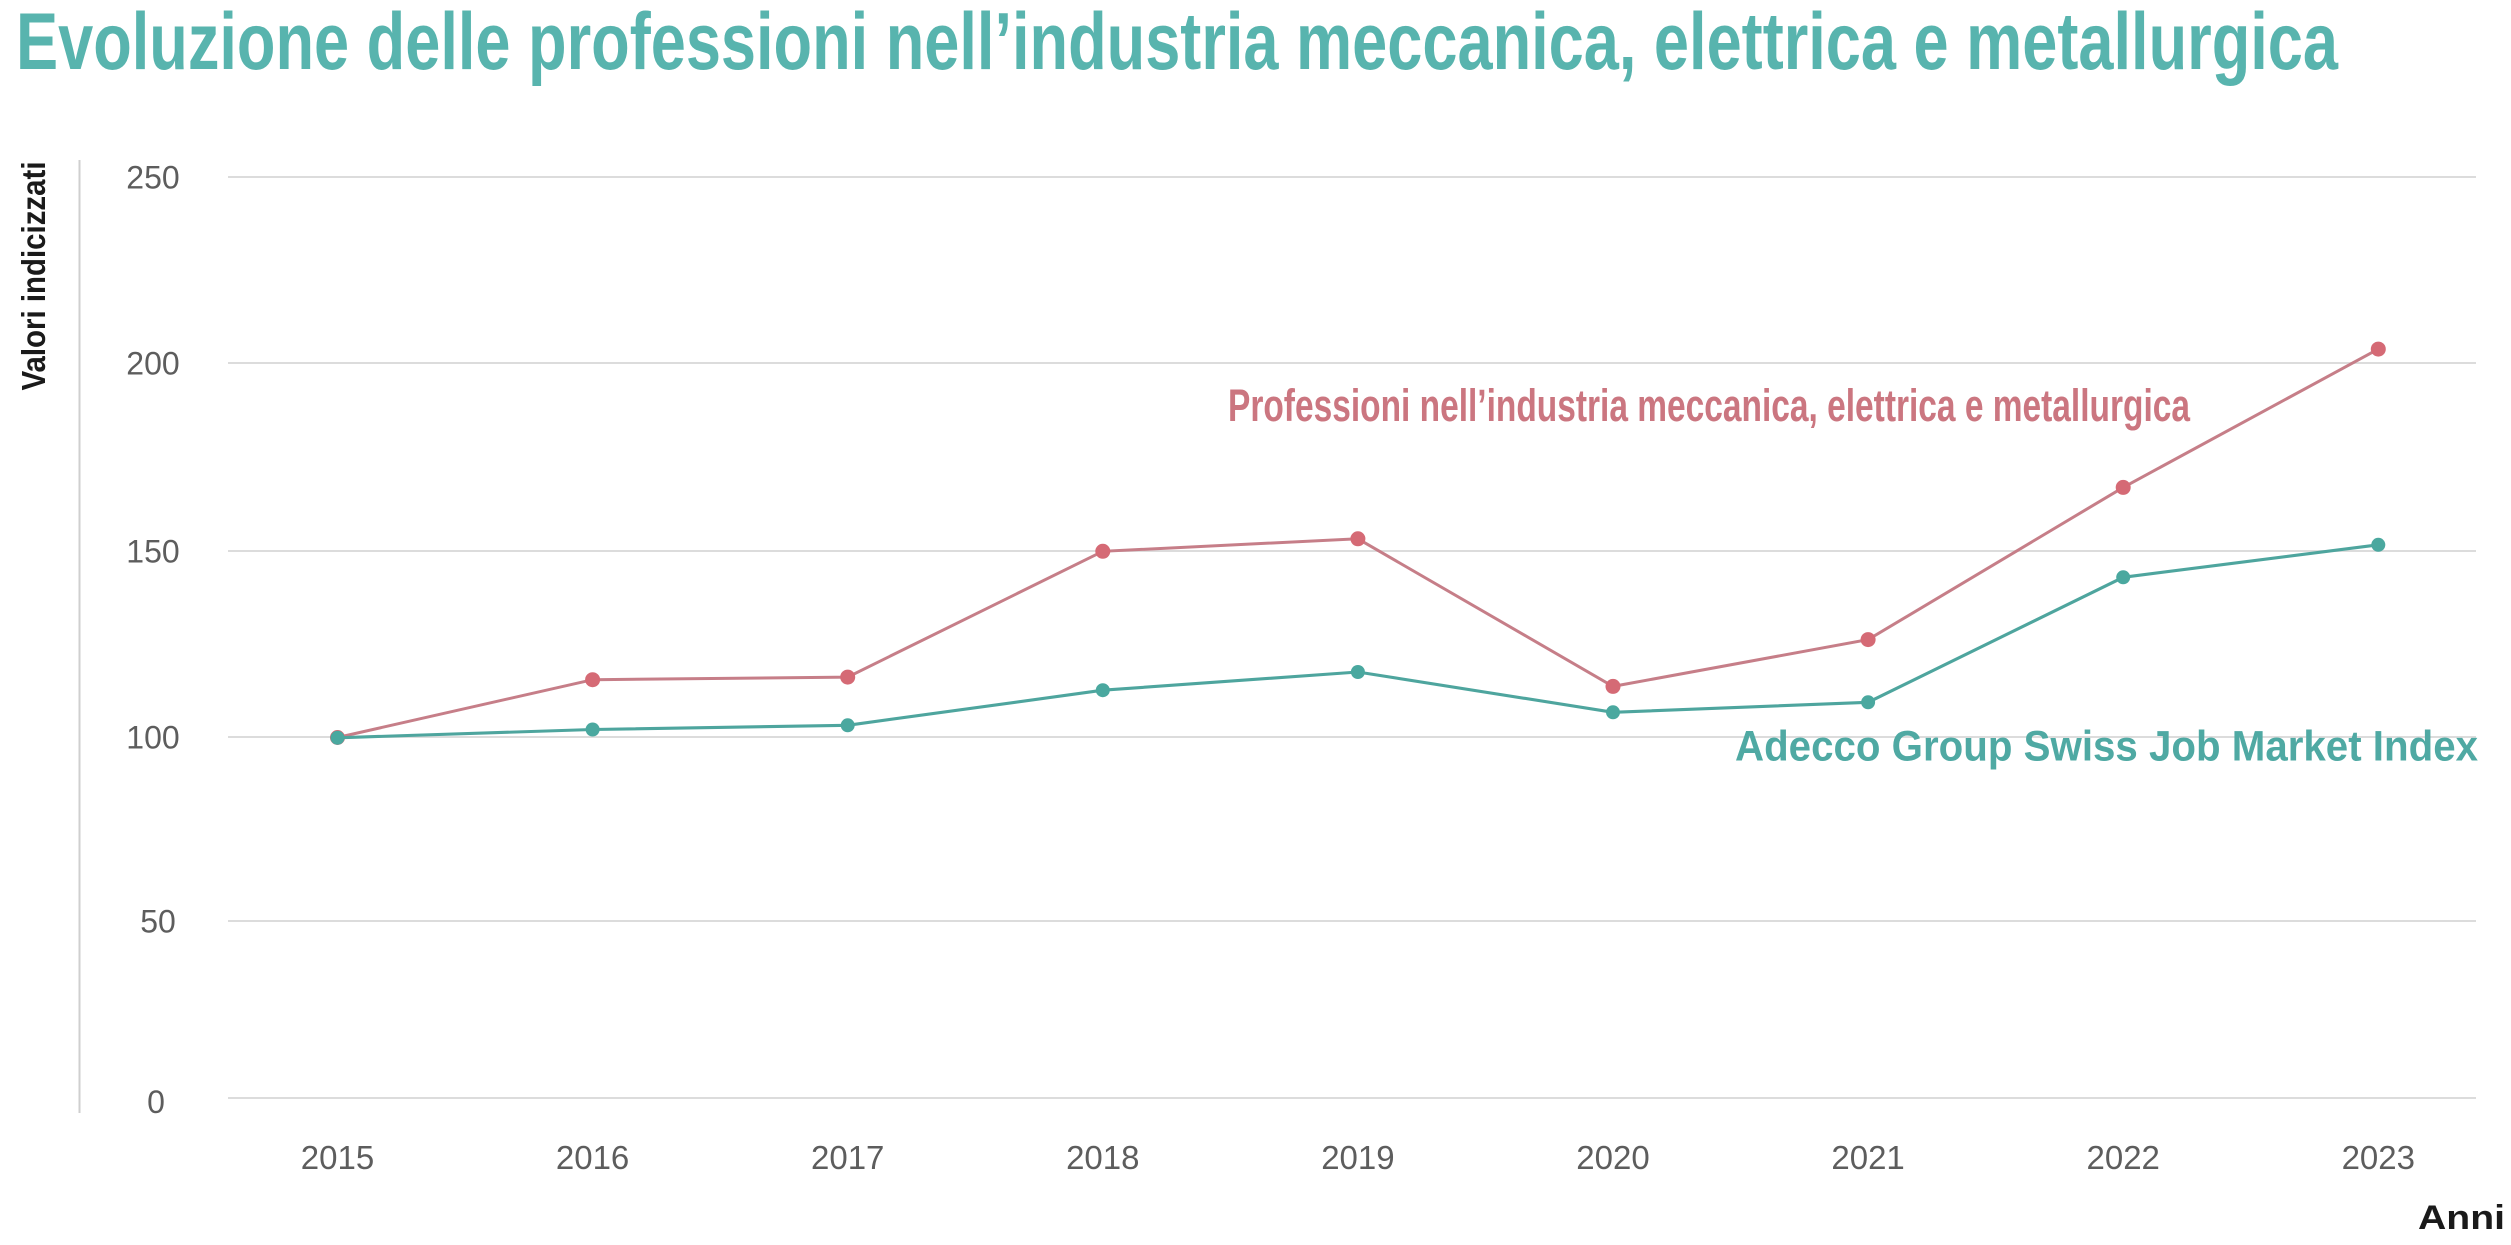  I want to click on svg-text: Valori indicizzati, so click(33, 276).